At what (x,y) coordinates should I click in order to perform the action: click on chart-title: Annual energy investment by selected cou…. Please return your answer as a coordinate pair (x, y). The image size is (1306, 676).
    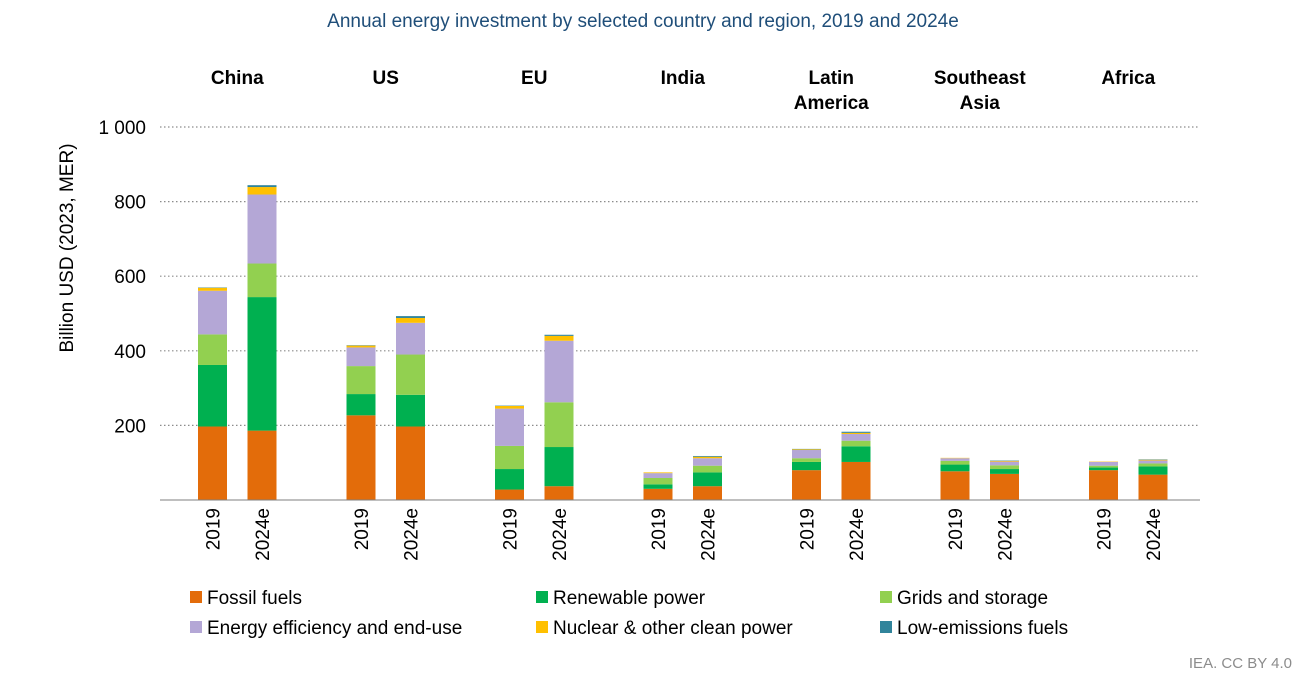
    Looking at the image, I should click on (643, 21).